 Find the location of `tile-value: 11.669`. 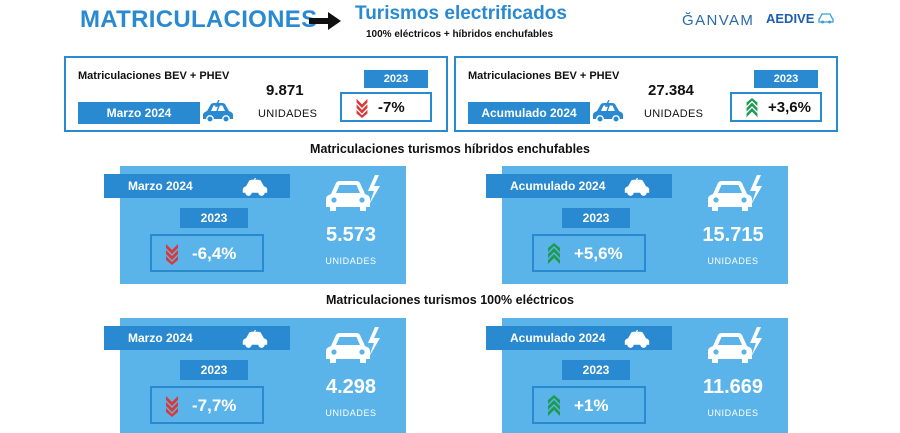

tile-value: 11.669 is located at coordinates (733, 387).